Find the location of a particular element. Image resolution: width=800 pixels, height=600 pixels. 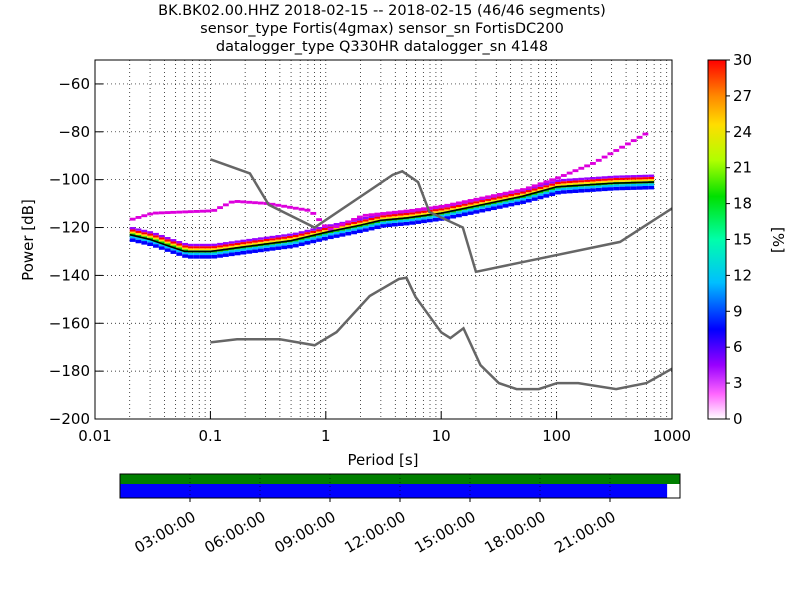

colorbar-tick-label: 24 is located at coordinates (742, 132).